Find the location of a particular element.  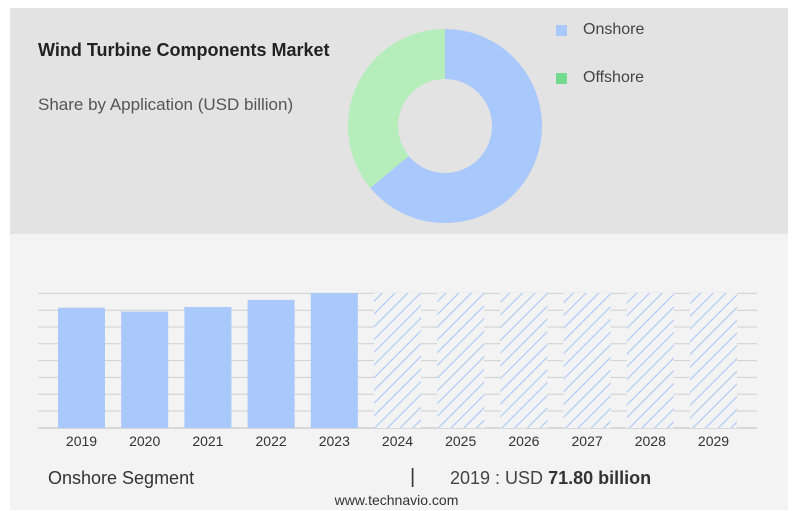

legend-swatch-onshore is located at coordinates (561, 30).